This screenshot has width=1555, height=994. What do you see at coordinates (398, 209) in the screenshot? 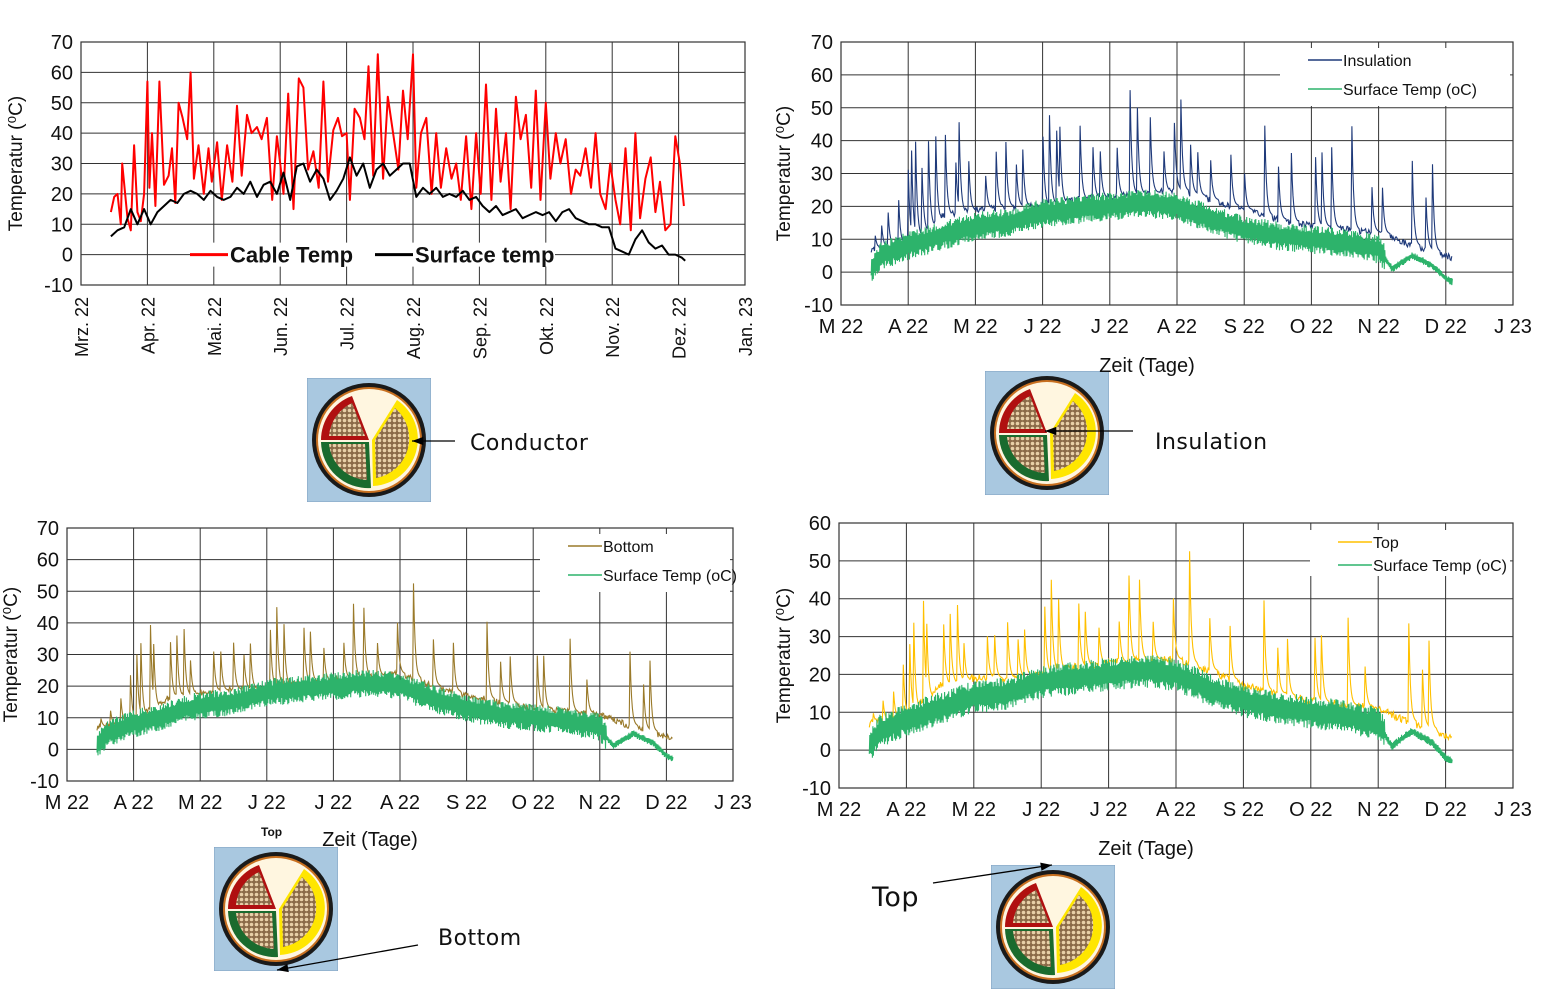
I see `series-line-surface-temp` at bounding box center [398, 209].